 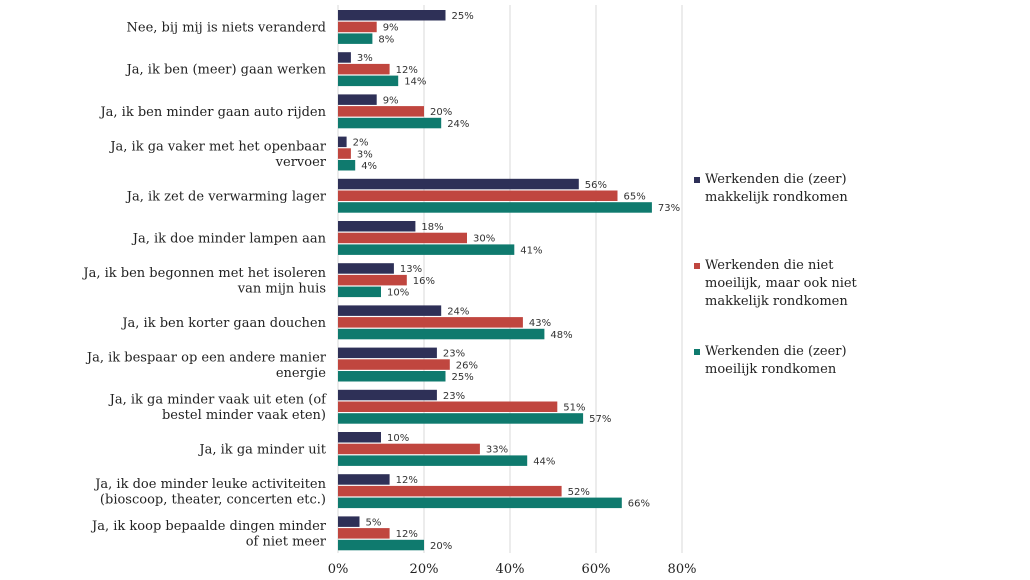 I want to click on data-label: 33%, so click(x=497, y=450).